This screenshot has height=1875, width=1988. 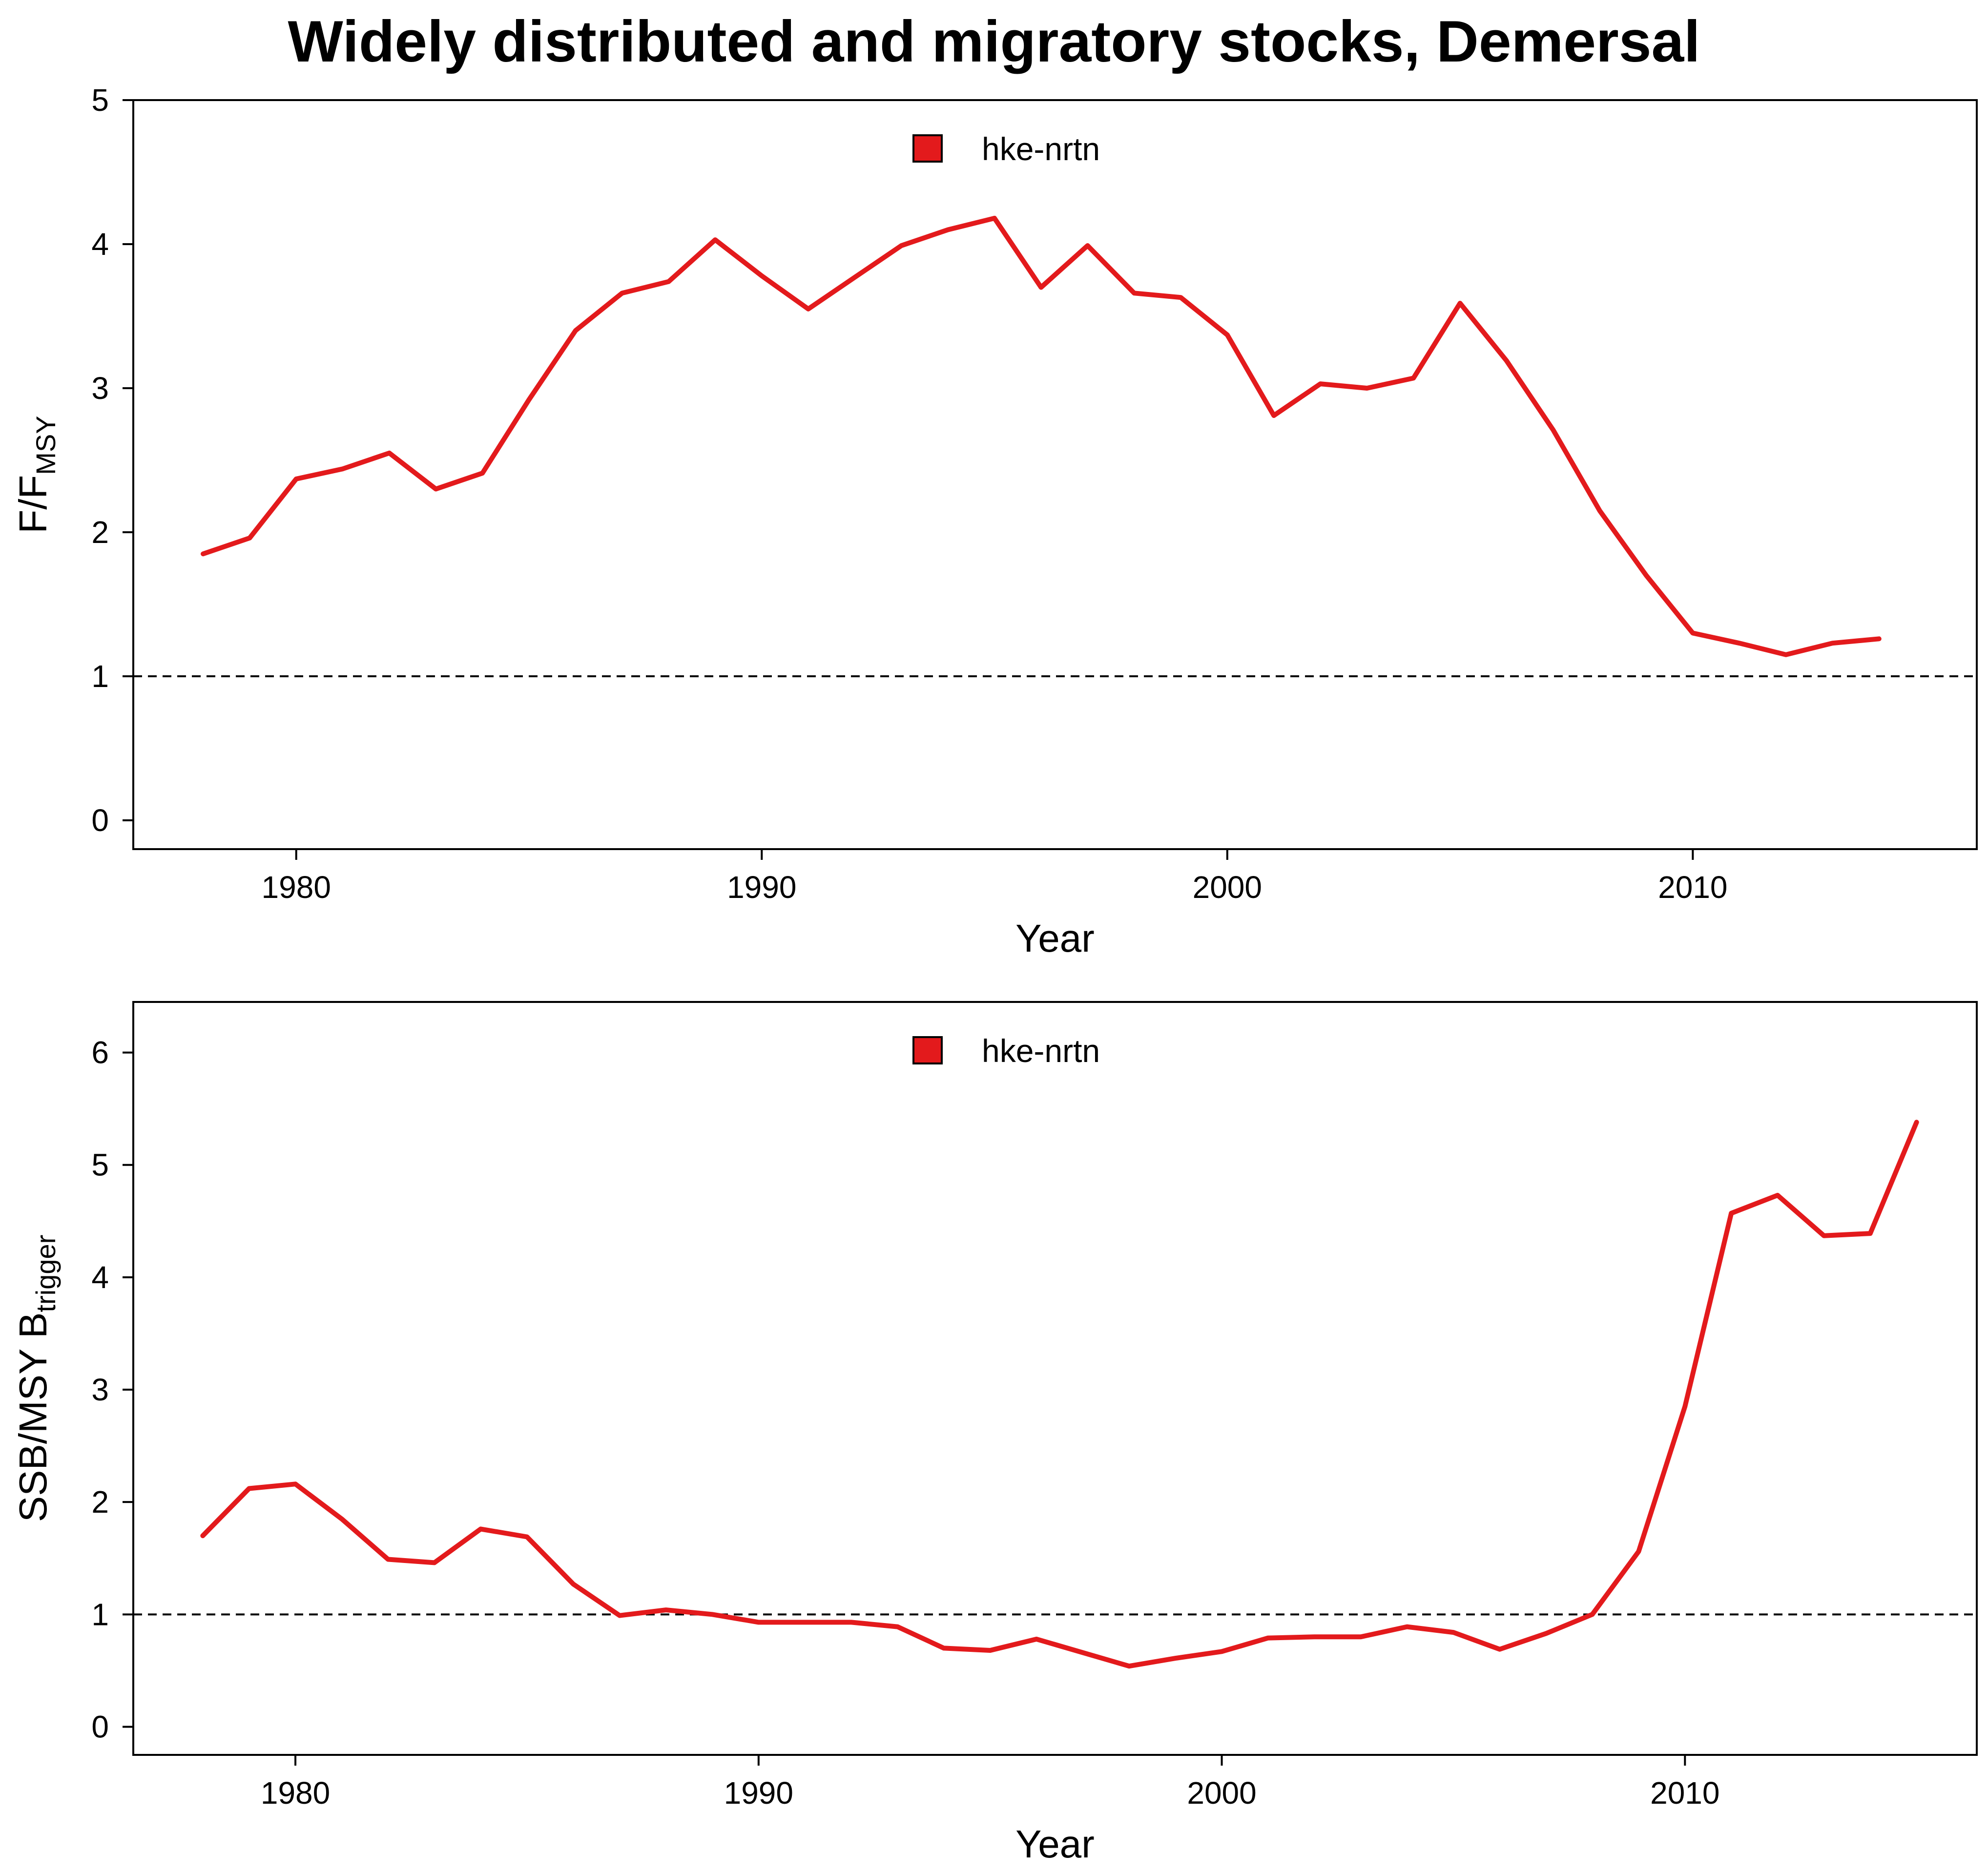 What do you see at coordinates (45, 1273) in the screenshot?
I see `y-axis-title-subscript: trigger` at bounding box center [45, 1273].